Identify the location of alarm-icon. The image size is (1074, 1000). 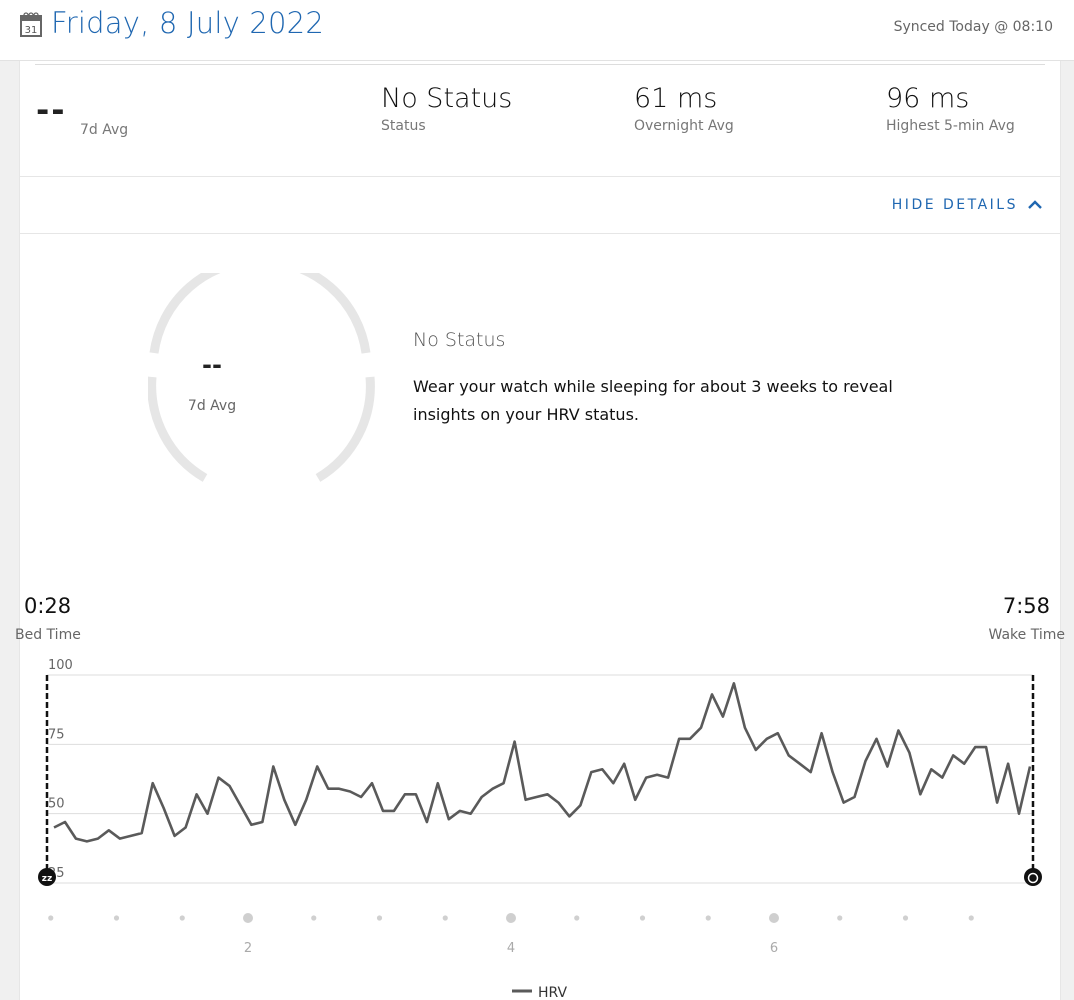
(1033, 877).